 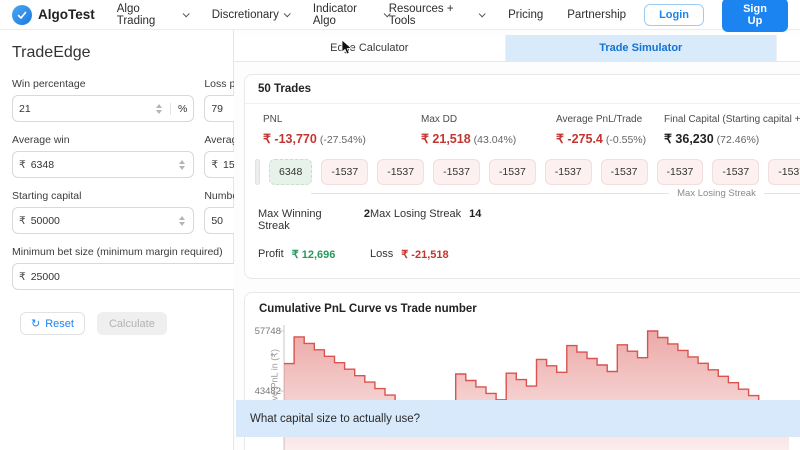 What do you see at coordinates (313, 254) in the screenshot?
I see `profit-value: ₹ 12,696` at bounding box center [313, 254].